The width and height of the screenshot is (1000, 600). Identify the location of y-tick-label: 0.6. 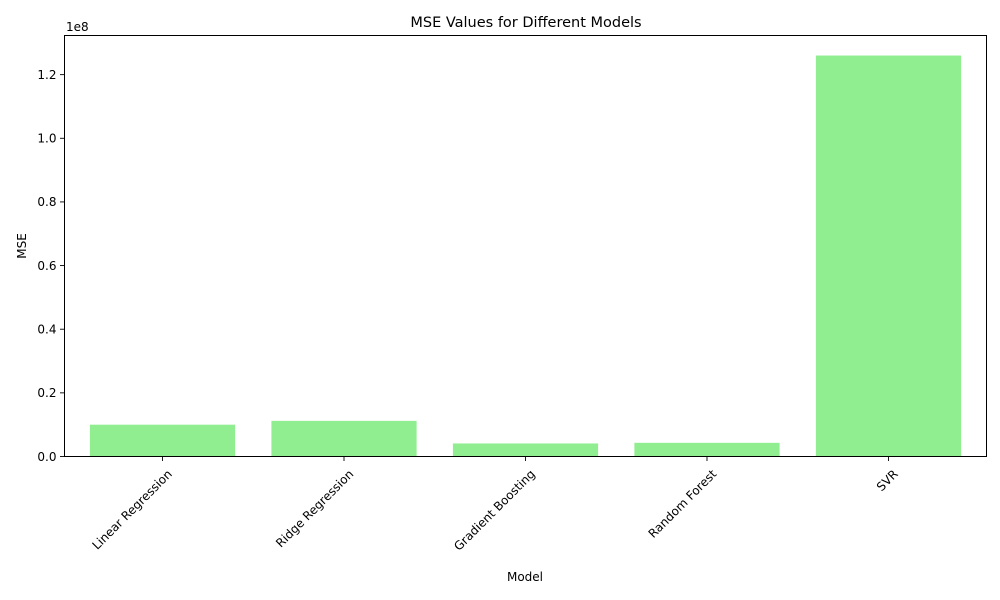
(46, 266).